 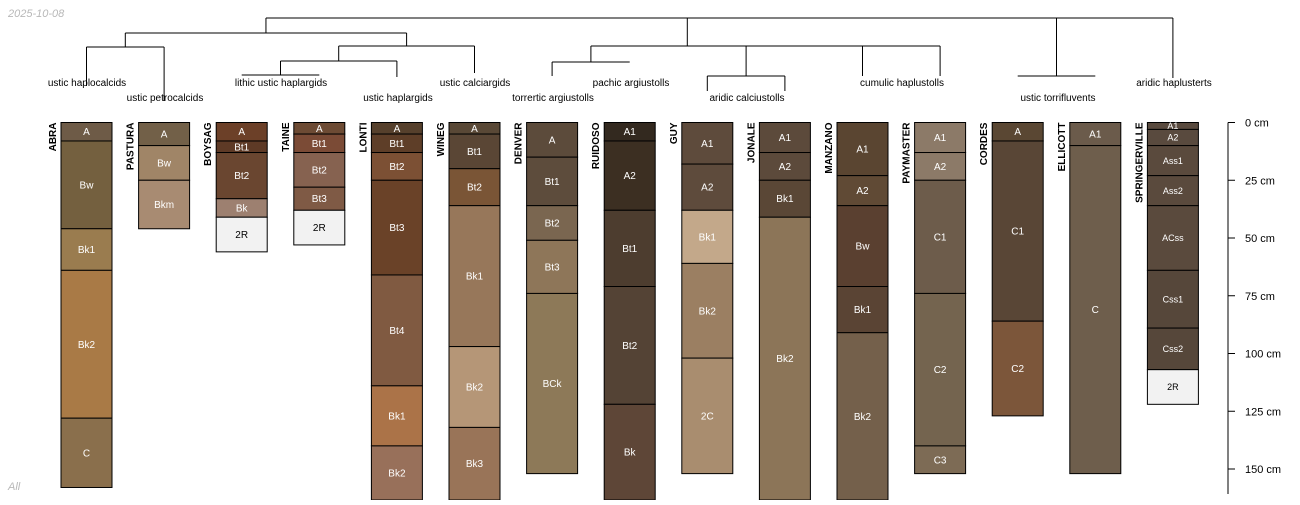 I want to click on horizon-abra-bk1, so click(x=86, y=249).